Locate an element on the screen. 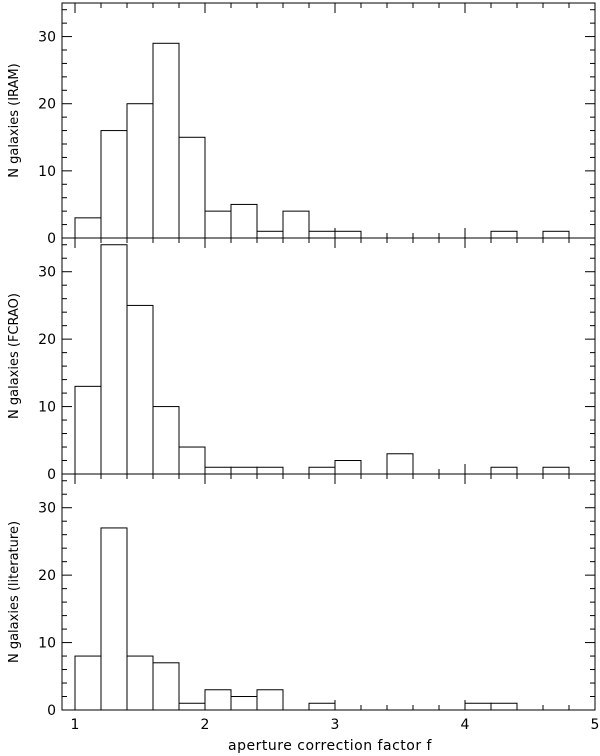  y-axis-label: N galaxies (literature) is located at coordinates (14, 592).